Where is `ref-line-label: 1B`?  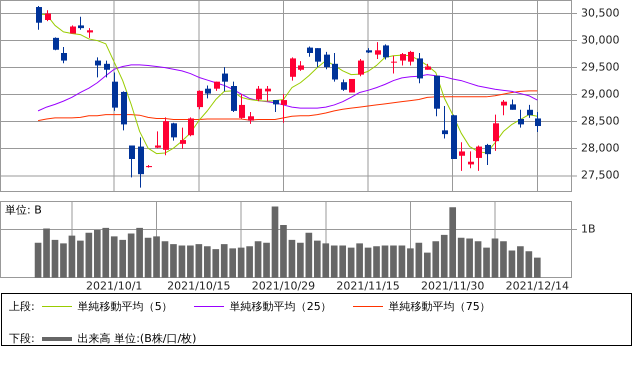 ref-line-label: 1B is located at coordinates (588, 229).